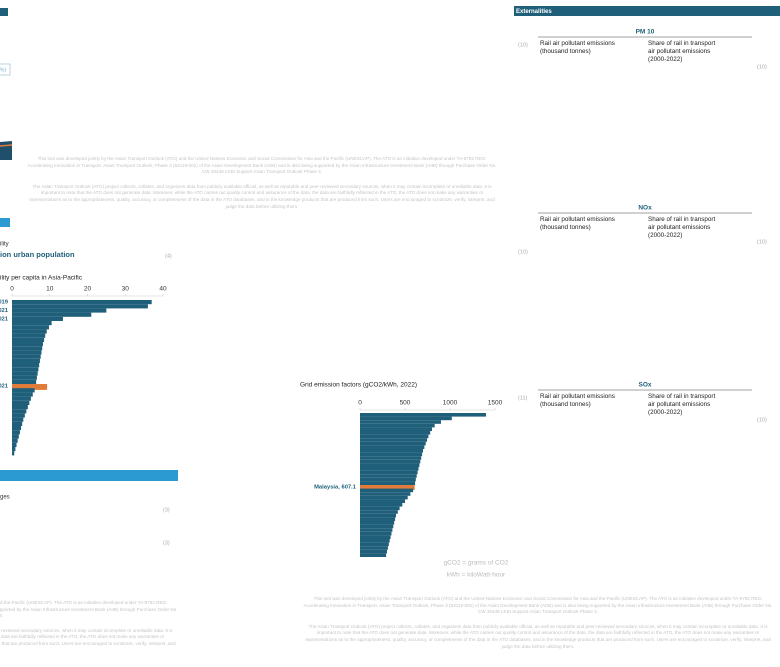 Image resolution: width=780 pixels, height=667 pixels. I want to click on x-tick-label: 0, so click(360, 403).